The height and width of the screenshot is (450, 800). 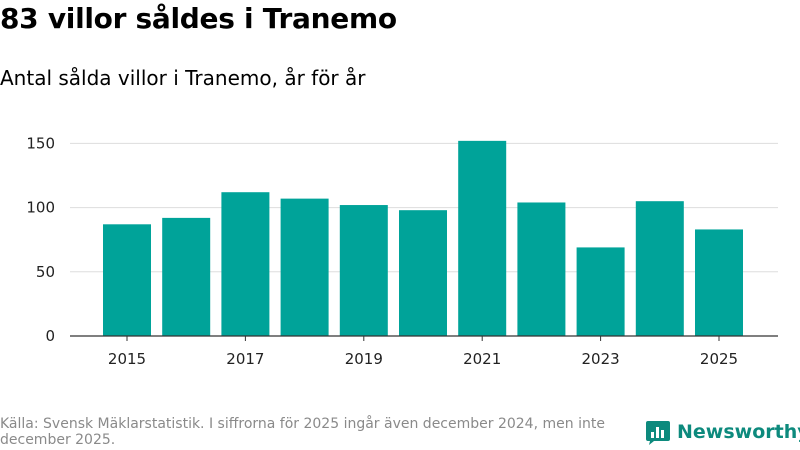 I want to click on newsworthy-logo: Newsworthy, so click(x=722, y=432).